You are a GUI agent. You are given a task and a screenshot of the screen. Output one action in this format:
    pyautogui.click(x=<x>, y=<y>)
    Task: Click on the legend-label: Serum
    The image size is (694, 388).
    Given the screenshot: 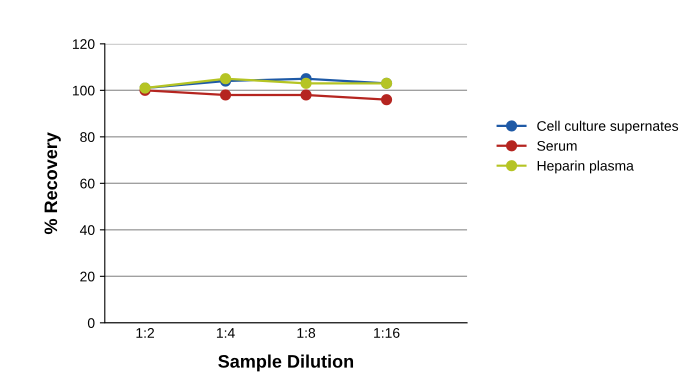 What is the action you would take?
    pyautogui.click(x=557, y=145)
    